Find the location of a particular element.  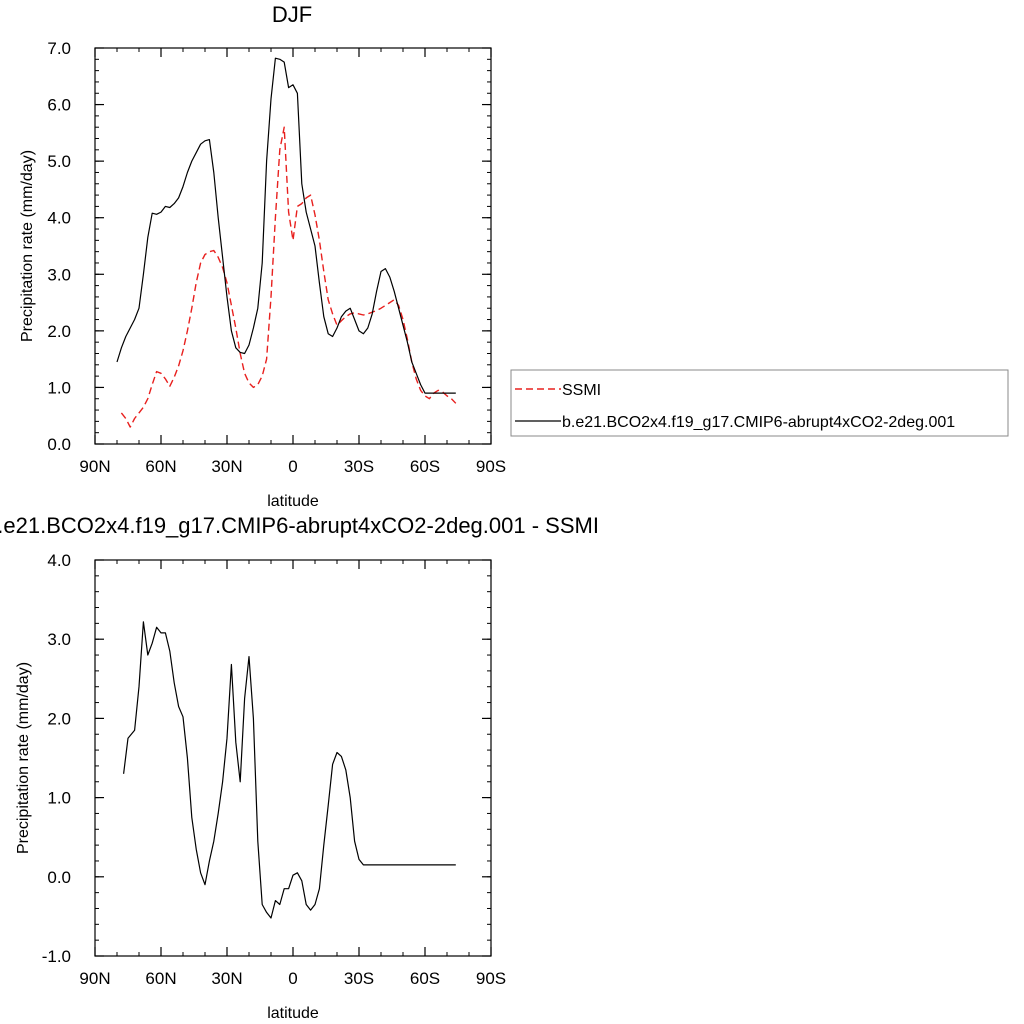

djf-series-line-model is located at coordinates (286, 225).